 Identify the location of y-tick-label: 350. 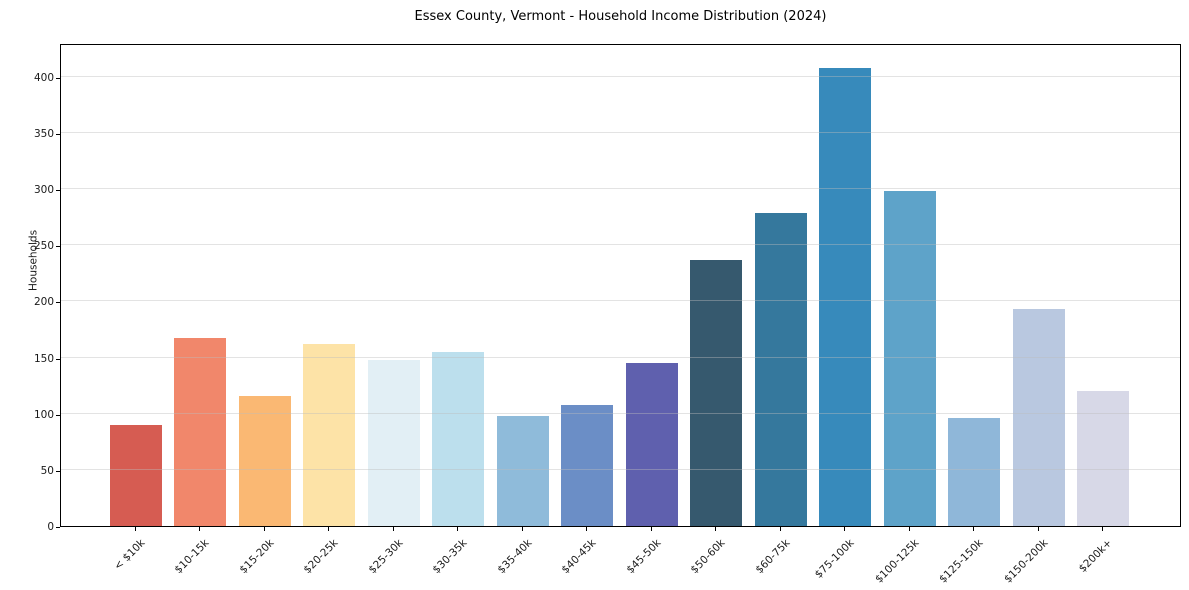
(43, 133).